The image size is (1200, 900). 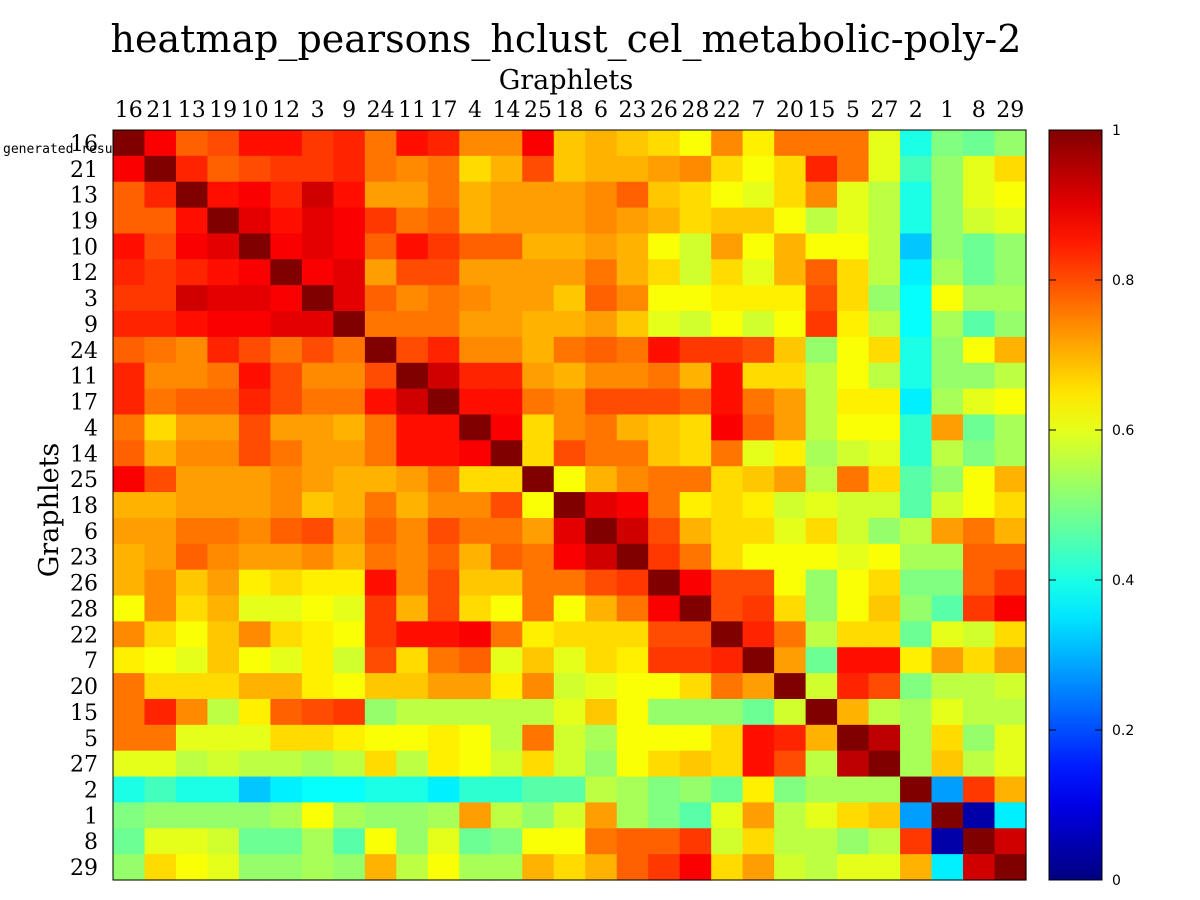 What do you see at coordinates (84, 713) in the screenshot?
I see `y-tick-label: 15` at bounding box center [84, 713].